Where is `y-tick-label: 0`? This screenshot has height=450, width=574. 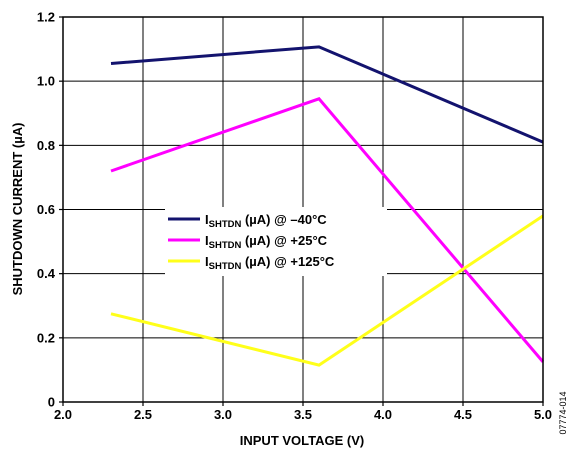
y-tick-label: 0 is located at coordinates (51, 402).